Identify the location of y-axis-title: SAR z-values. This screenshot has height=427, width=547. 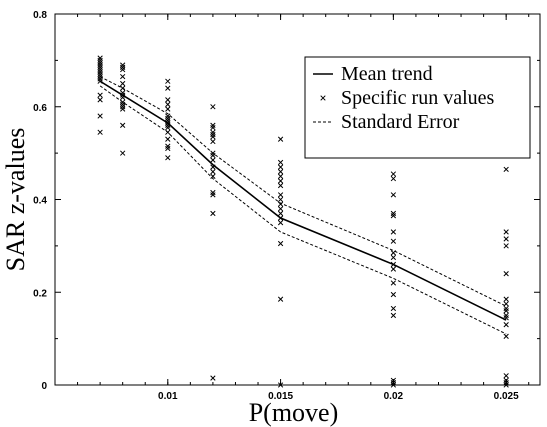
(15, 200).